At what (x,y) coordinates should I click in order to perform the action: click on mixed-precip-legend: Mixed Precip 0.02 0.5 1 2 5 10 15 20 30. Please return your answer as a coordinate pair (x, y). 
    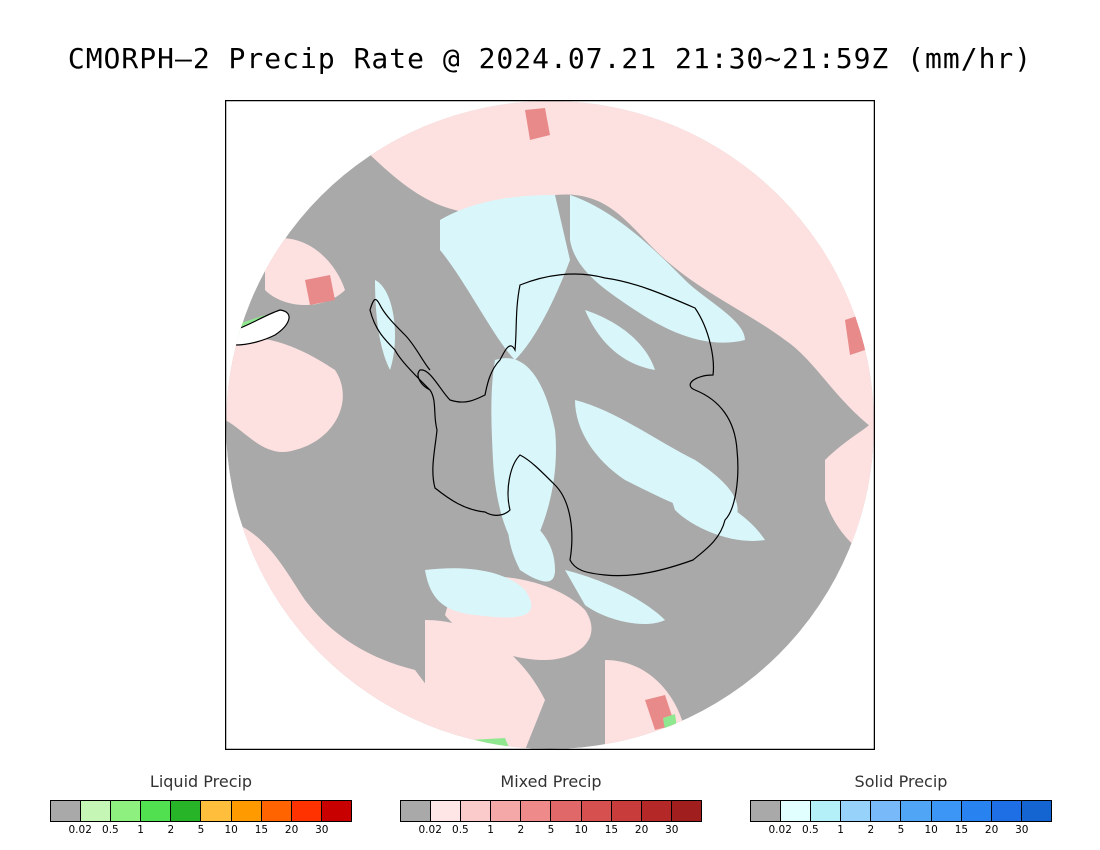
    Looking at the image, I should click on (551, 804).